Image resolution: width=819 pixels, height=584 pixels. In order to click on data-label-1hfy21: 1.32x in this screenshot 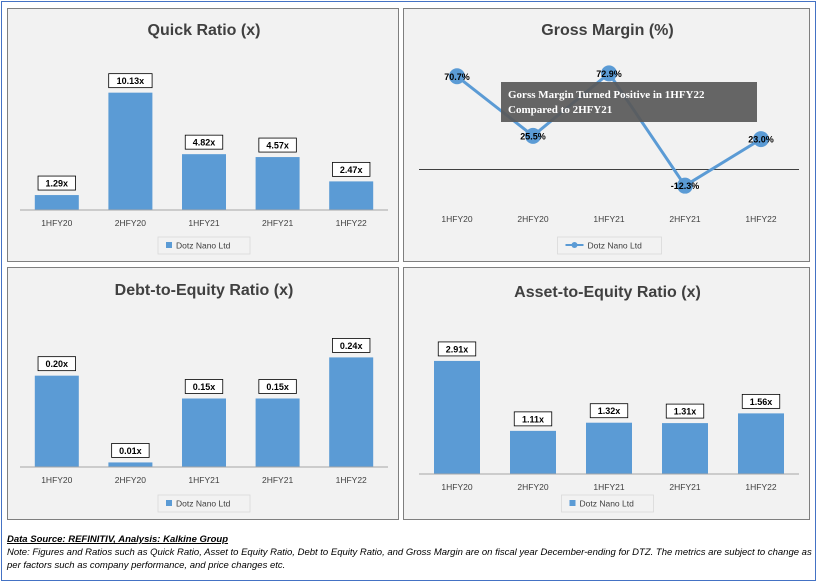, I will do `click(609, 411)`.